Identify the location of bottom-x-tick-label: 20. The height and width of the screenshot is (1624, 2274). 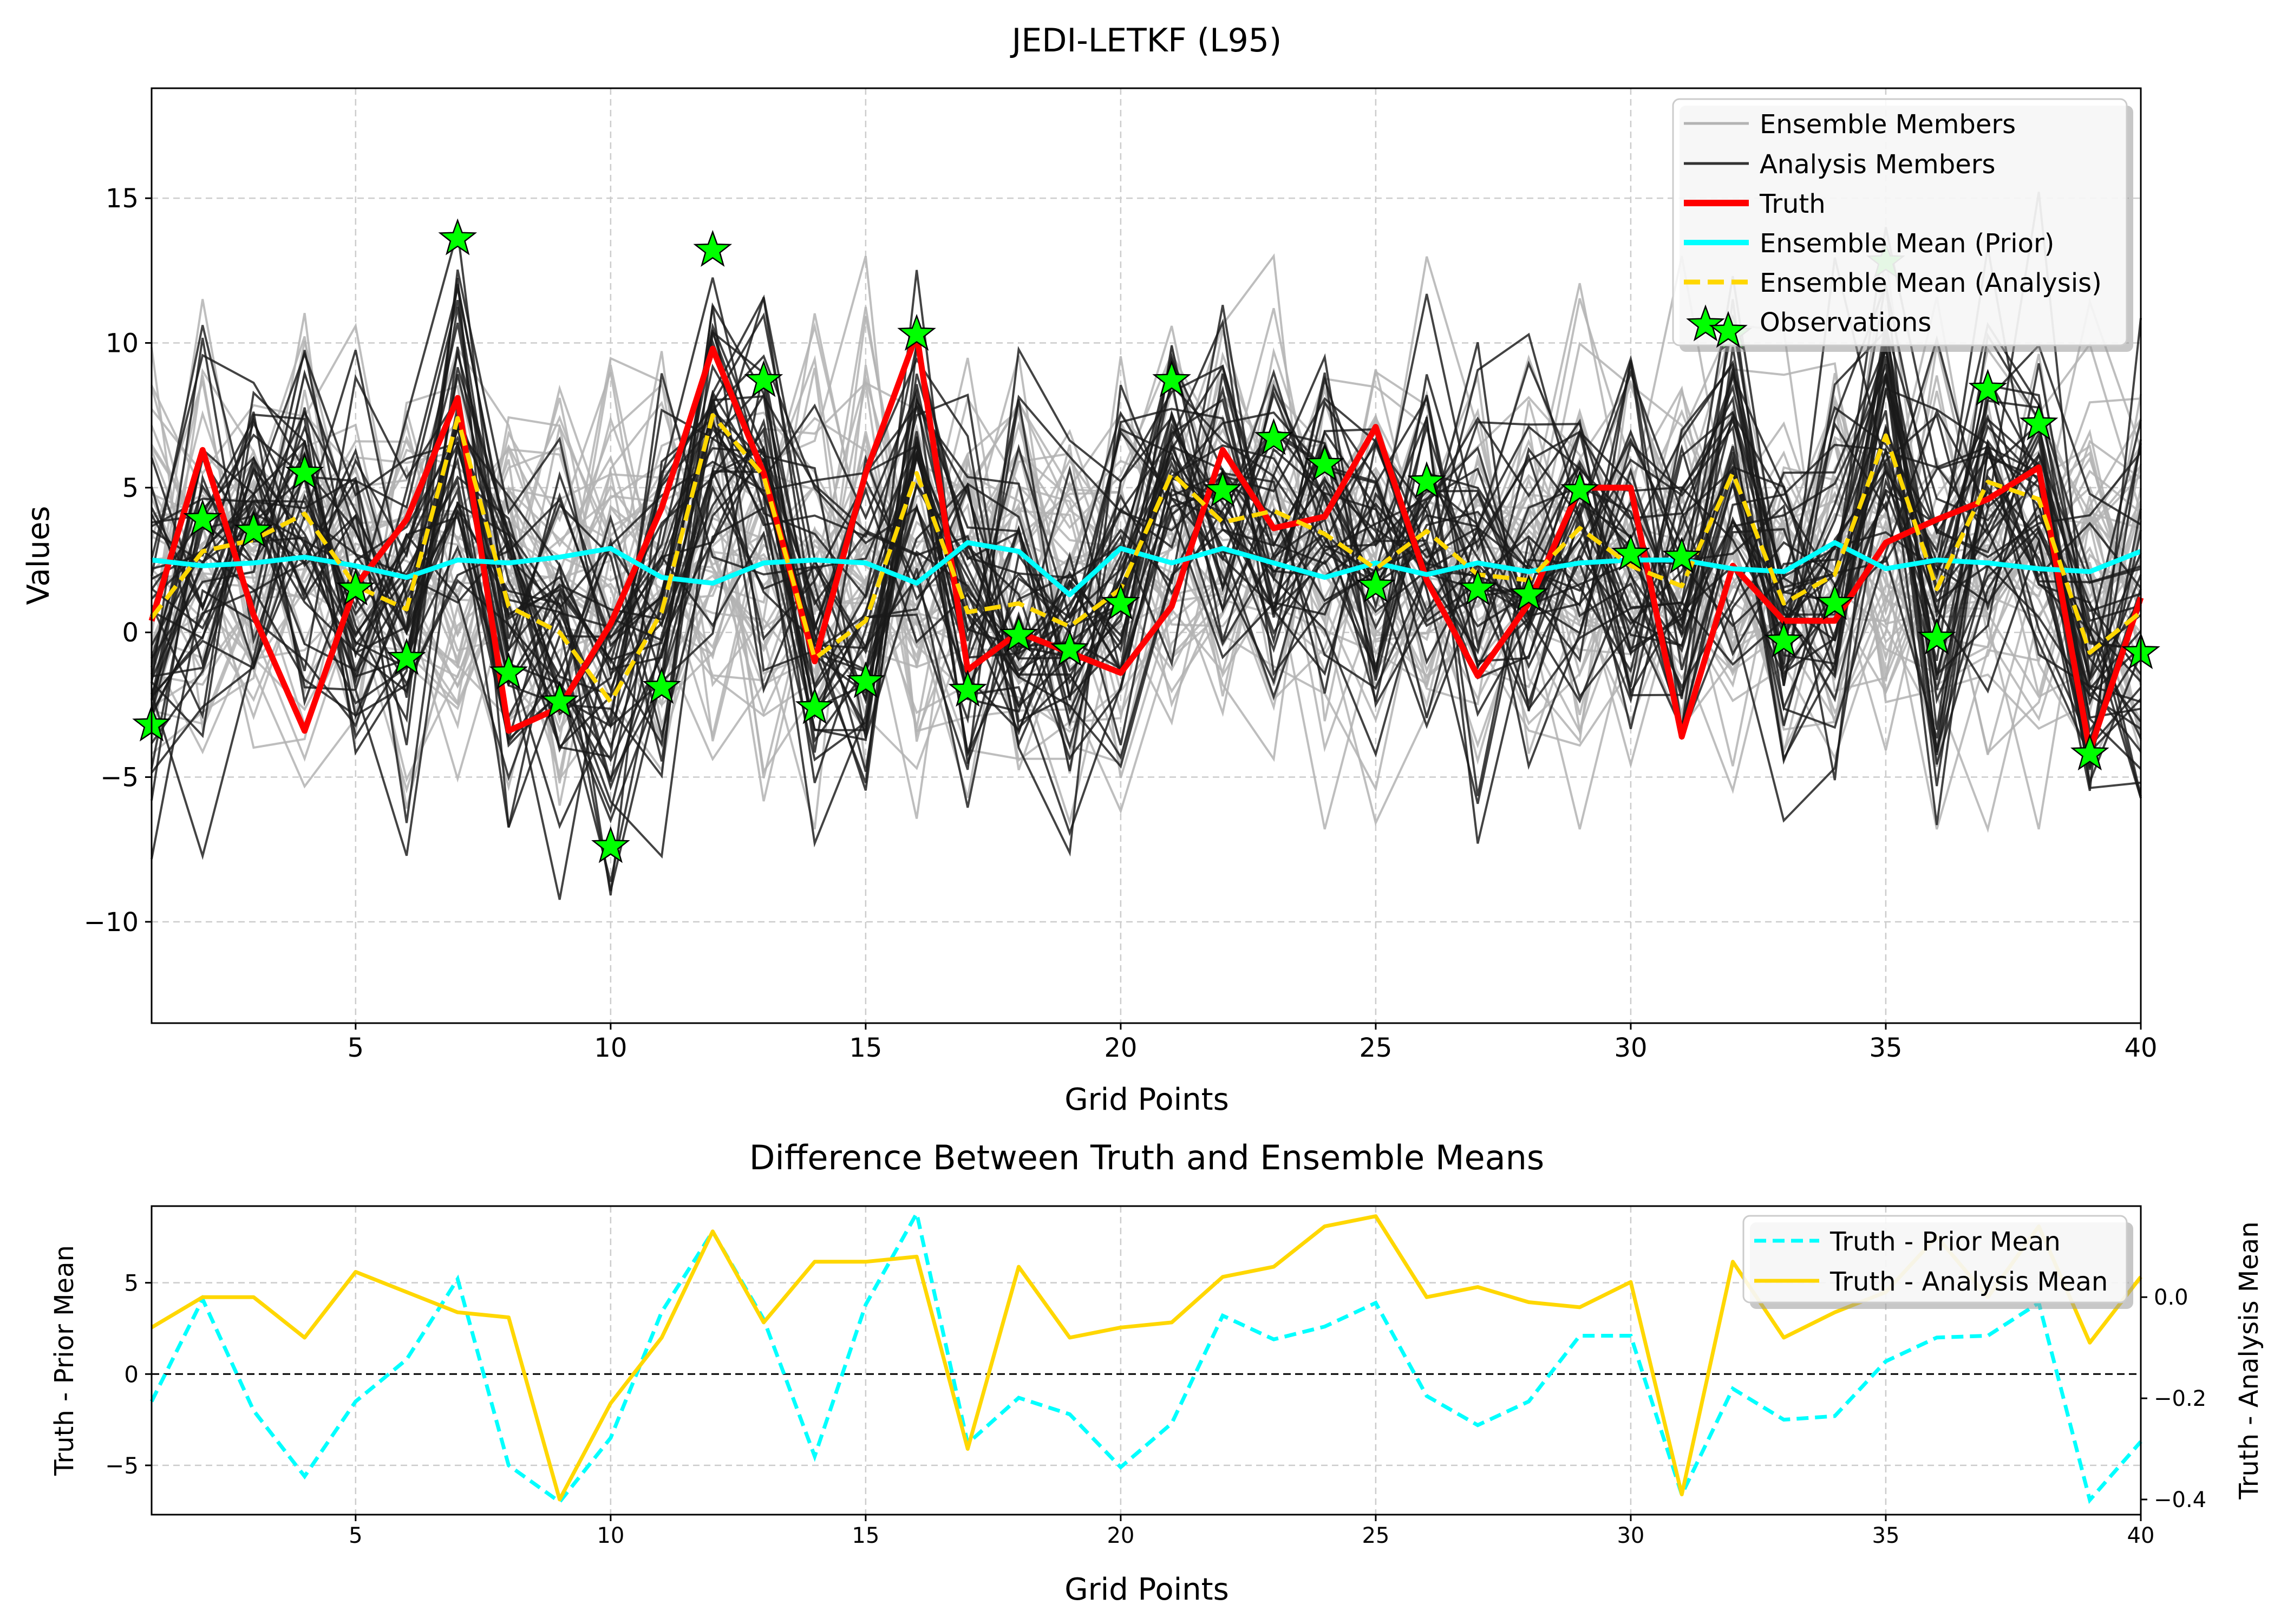
(1120, 1535).